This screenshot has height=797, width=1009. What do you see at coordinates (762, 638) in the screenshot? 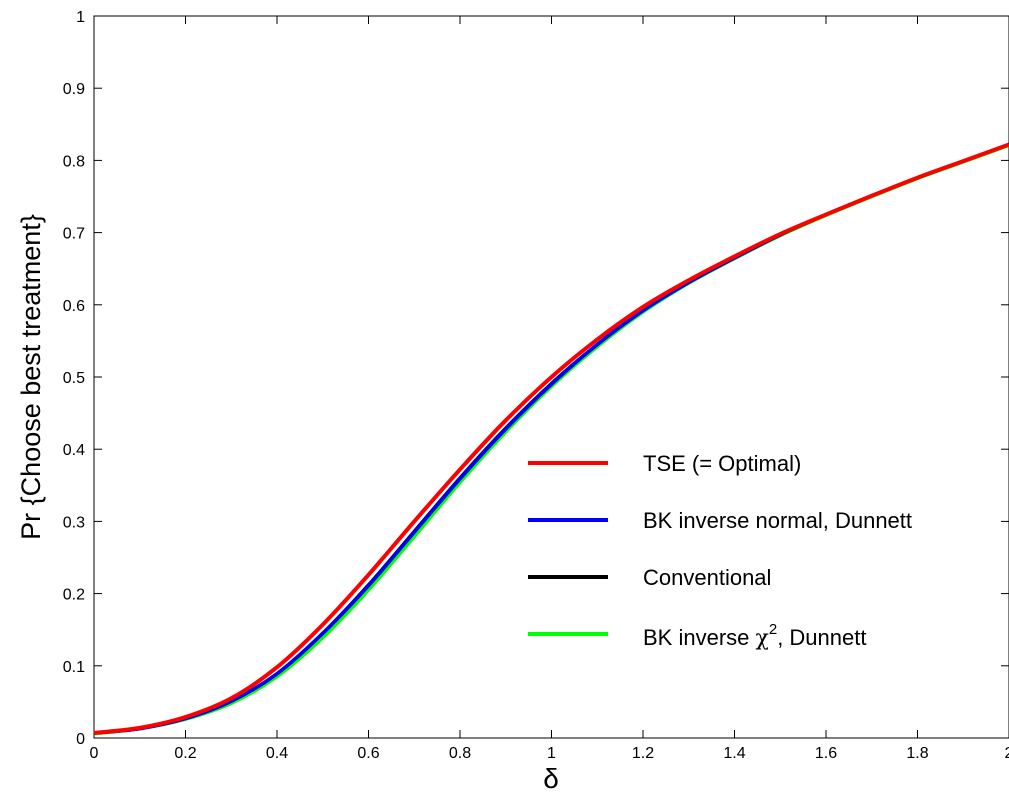
I see `chi-symbol: χ` at bounding box center [762, 638].